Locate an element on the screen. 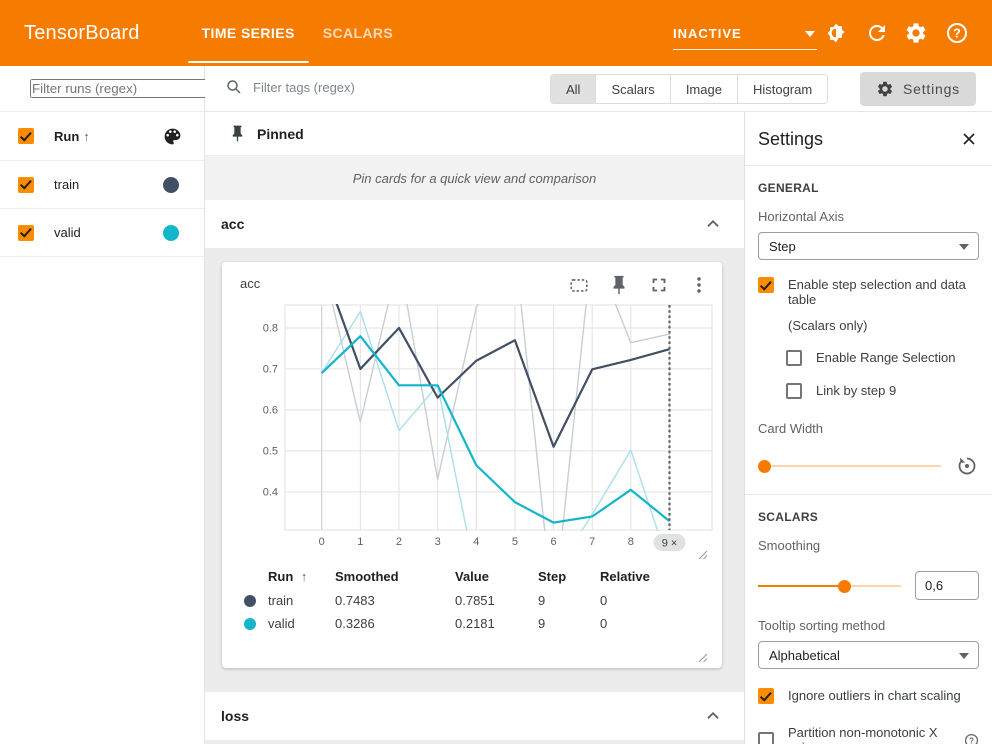  tags-toolbar: All Scalars Image Histogram Settings is located at coordinates (598, 89).